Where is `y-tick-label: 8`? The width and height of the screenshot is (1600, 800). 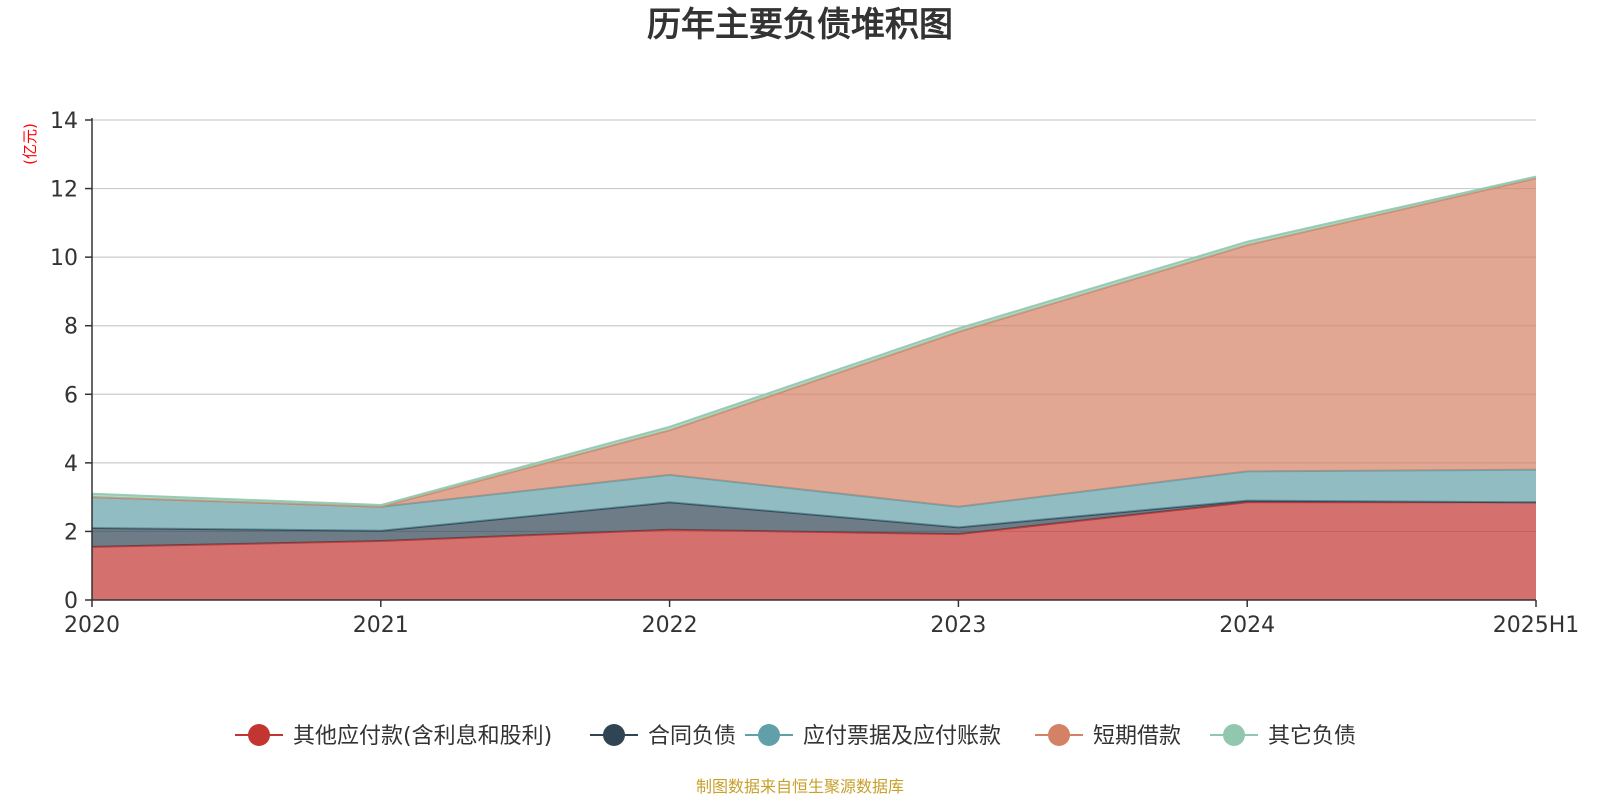 y-tick-label: 8 is located at coordinates (71, 327).